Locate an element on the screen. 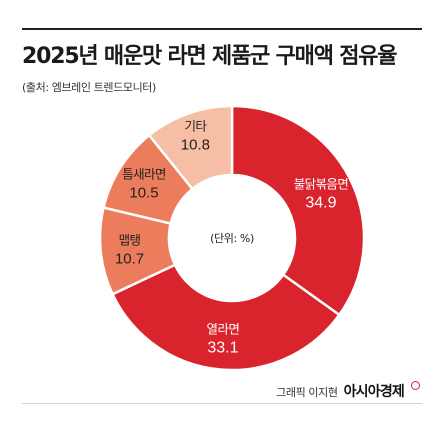  slice-value-label: 10.8 is located at coordinates (195, 144).